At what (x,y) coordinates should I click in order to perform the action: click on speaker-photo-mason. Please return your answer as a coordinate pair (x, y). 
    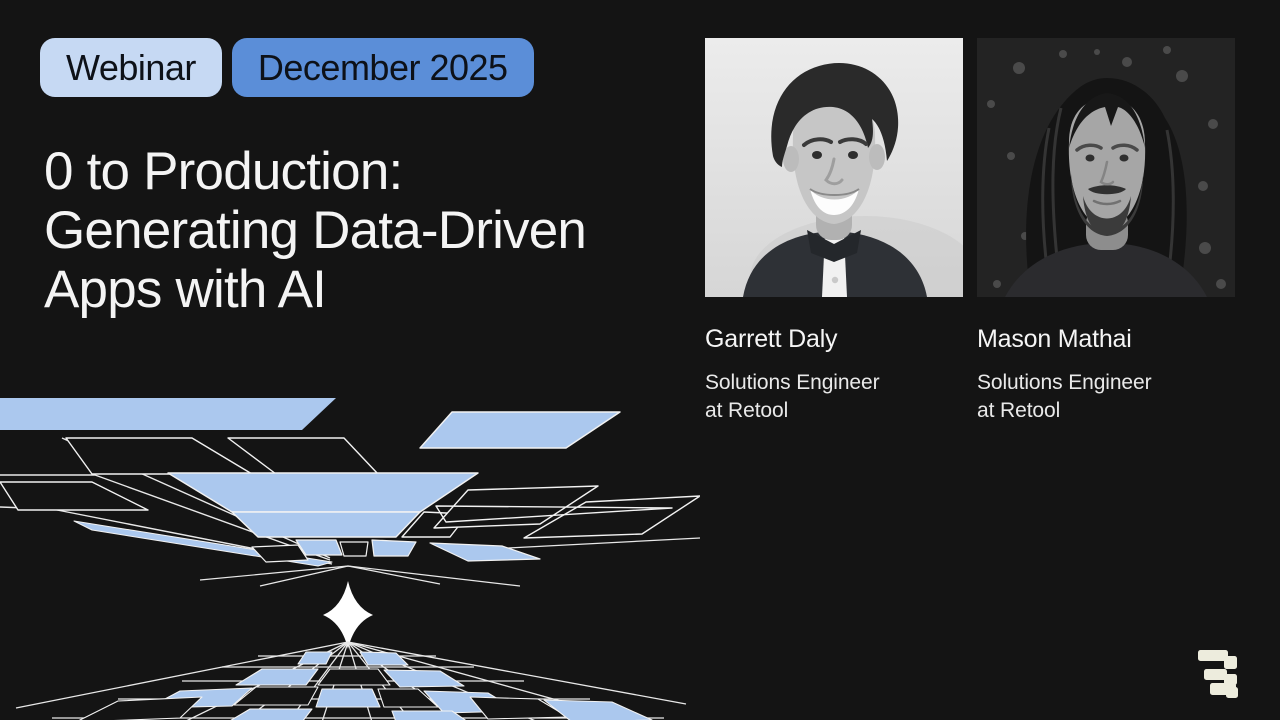
    Looking at the image, I should click on (1106, 167).